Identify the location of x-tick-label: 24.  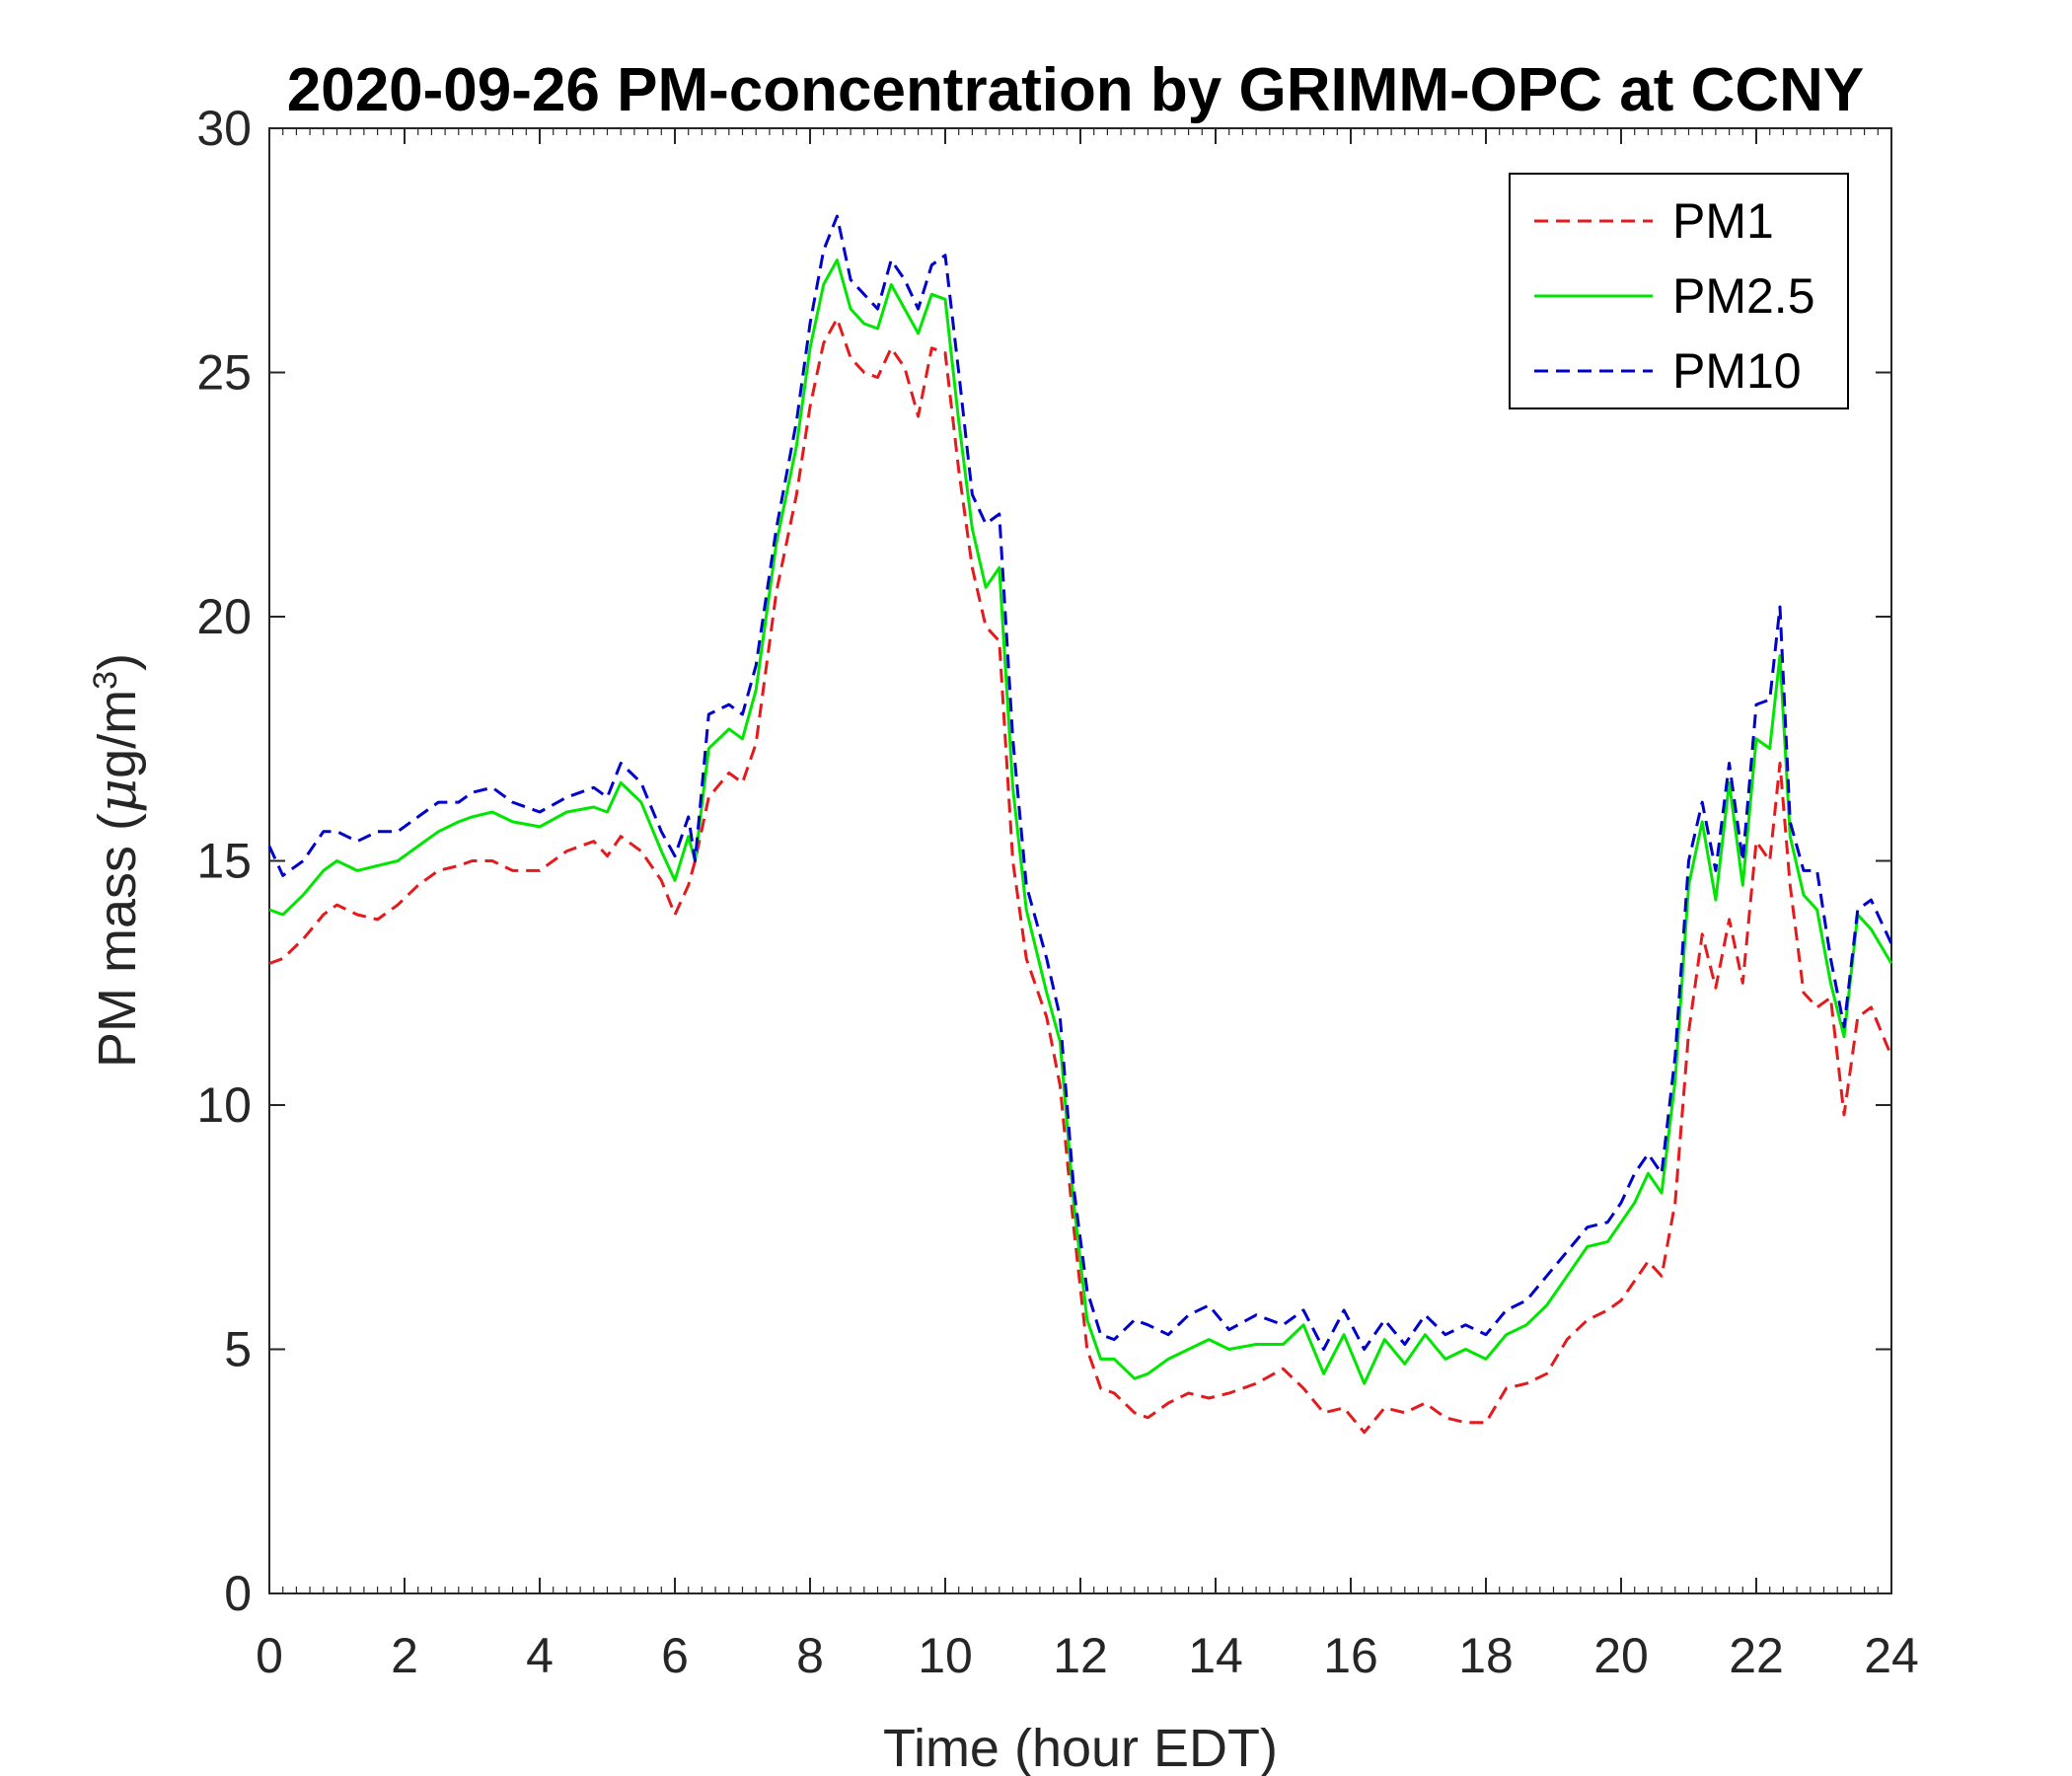
(1892, 1655).